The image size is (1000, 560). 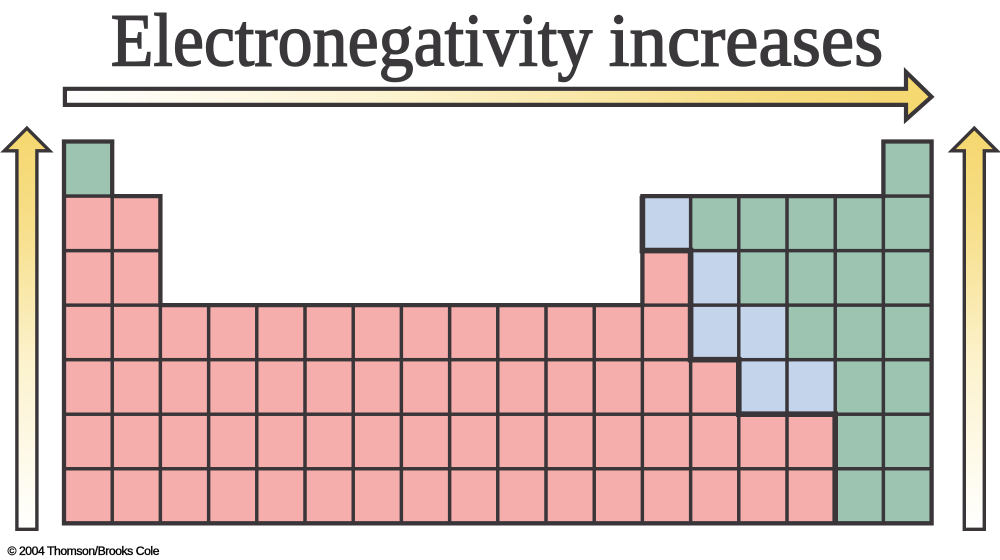 What do you see at coordinates (746, 41) in the screenshot?
I see `svg-text: increases` at bounding box center [746, 41].